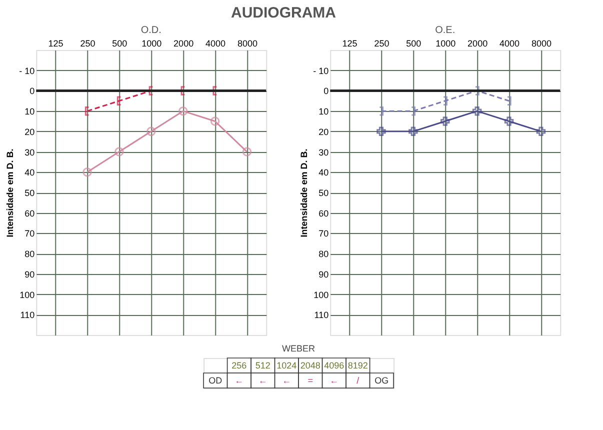 This screenshot has width=603, height=430. What do you see at coordinates (215, 381) in the screenshot?
I see `text: OD` at bounding box center [215, 381].